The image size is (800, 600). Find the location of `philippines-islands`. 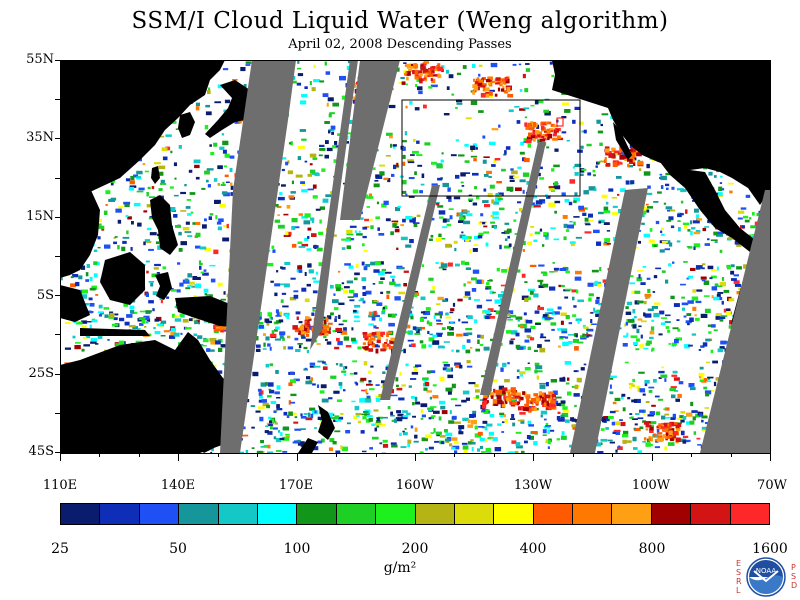

philippines-islands is located at coordinates (164, 225).